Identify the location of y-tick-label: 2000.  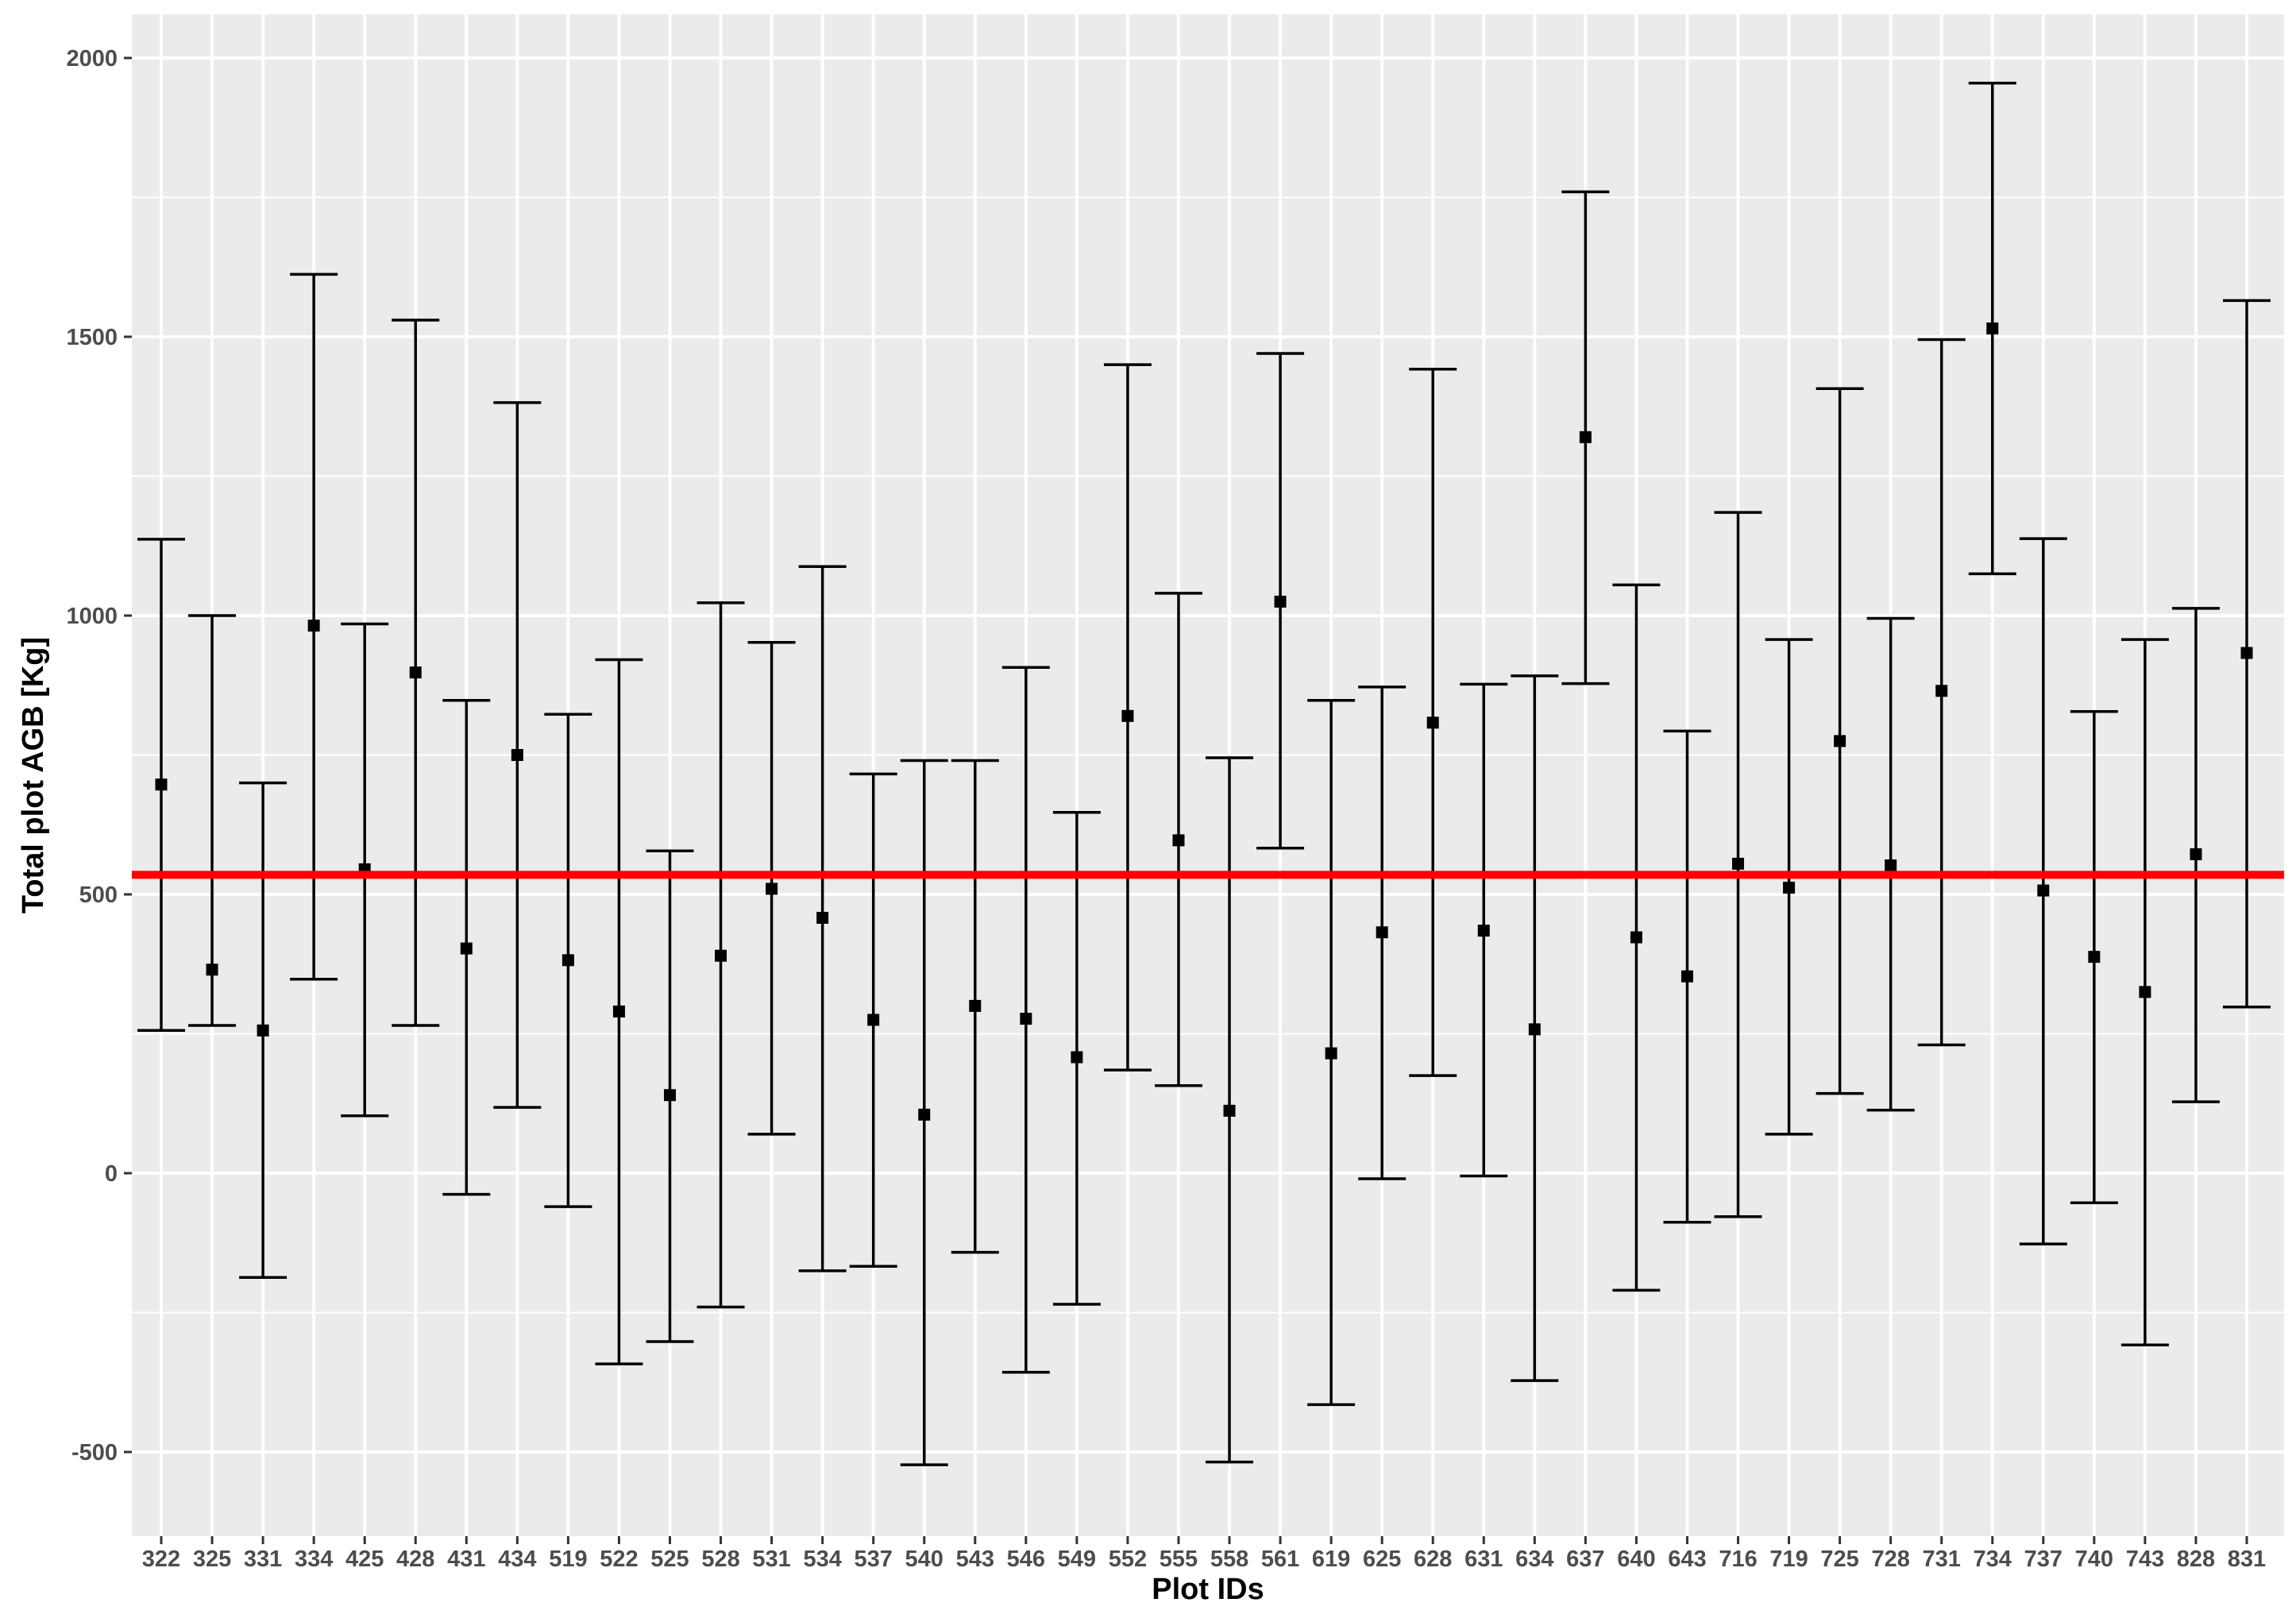
(92, 58).